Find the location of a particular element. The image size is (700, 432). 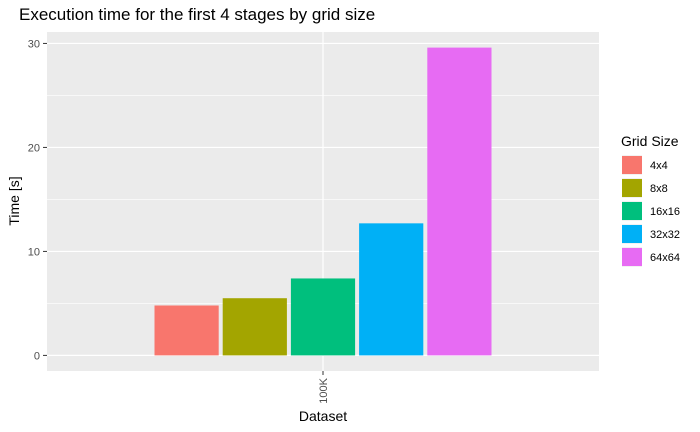

legend-items: 4x4 8x8 16x16 32x32 64x64 is located at coordinates (651, 211).